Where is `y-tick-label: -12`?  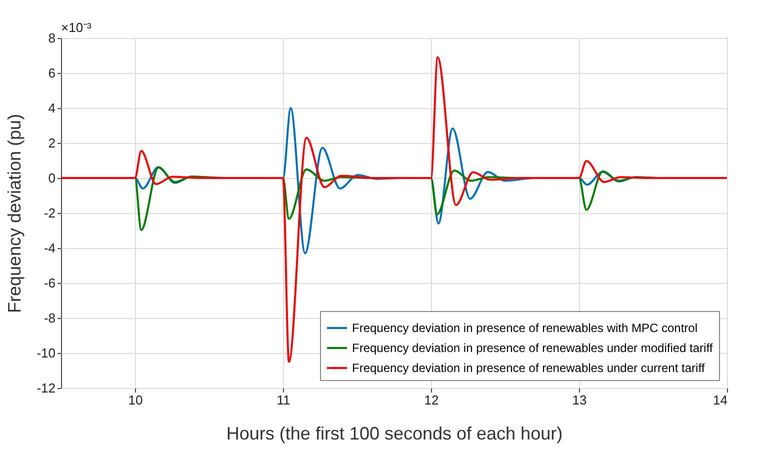 y-tick-label: -12 is located at coordinates (46, 388).